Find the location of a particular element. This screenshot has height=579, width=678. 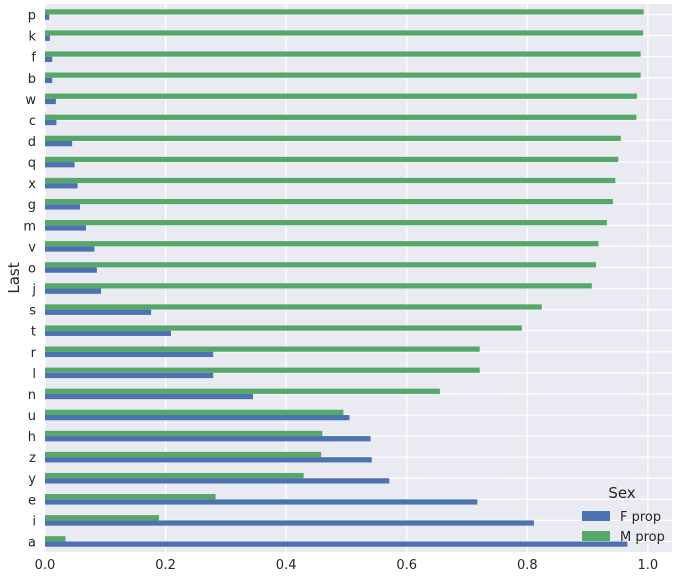

bar-m-prop-p is located at coordinates (344, 12).